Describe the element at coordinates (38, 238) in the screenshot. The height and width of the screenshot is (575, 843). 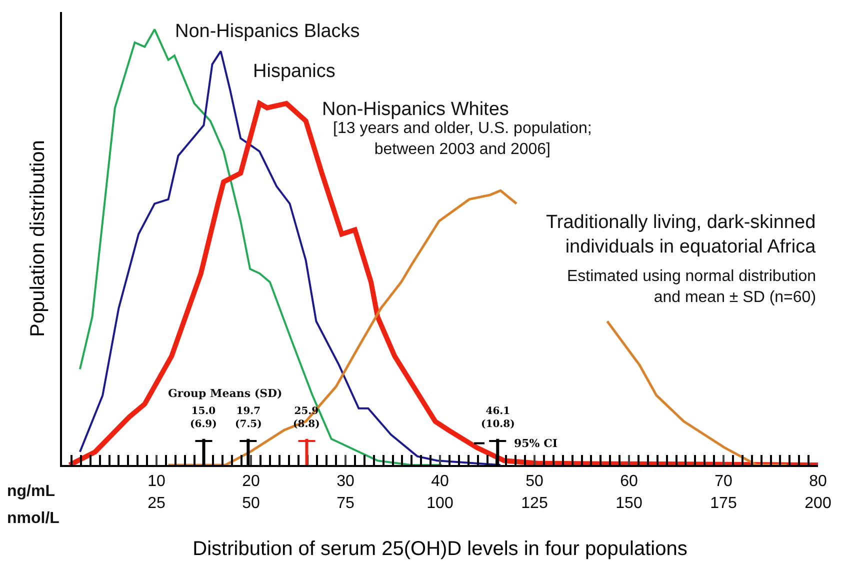
I see `y-axis-title: Population distribution` at that location.